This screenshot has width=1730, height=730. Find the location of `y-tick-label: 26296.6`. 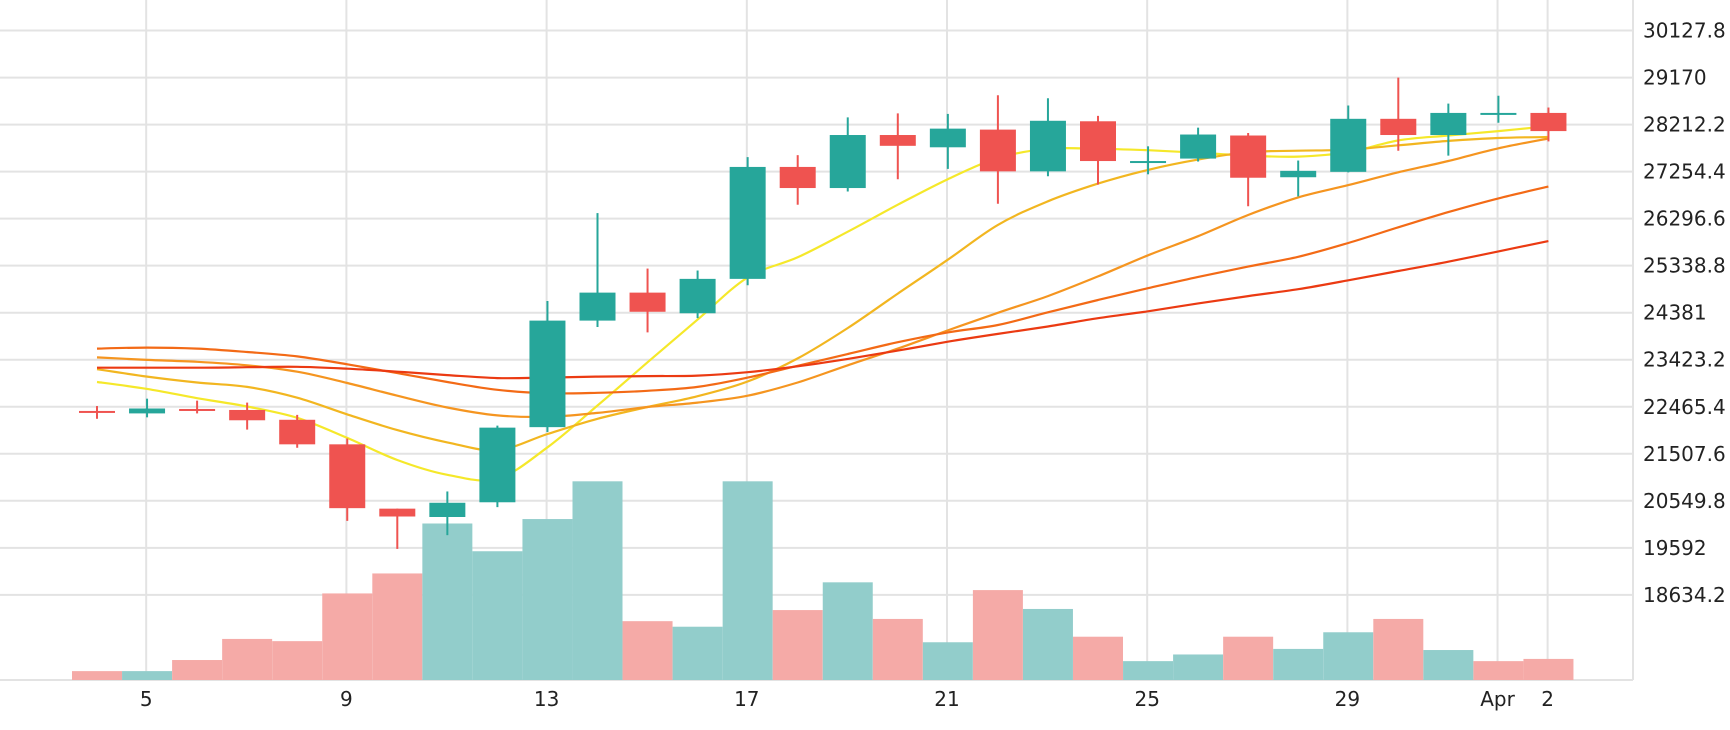

y-tick-label: 26296.6 is located at coordinates (1684, 219).